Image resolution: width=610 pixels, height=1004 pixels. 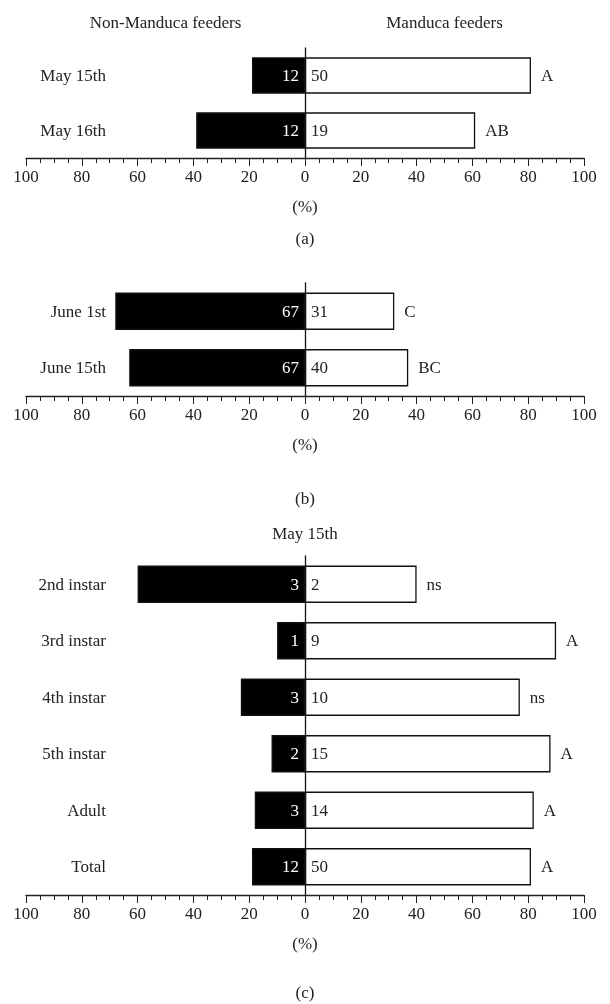 I want to click on y-tick-label: May 16th, so click(x=73, y=130).